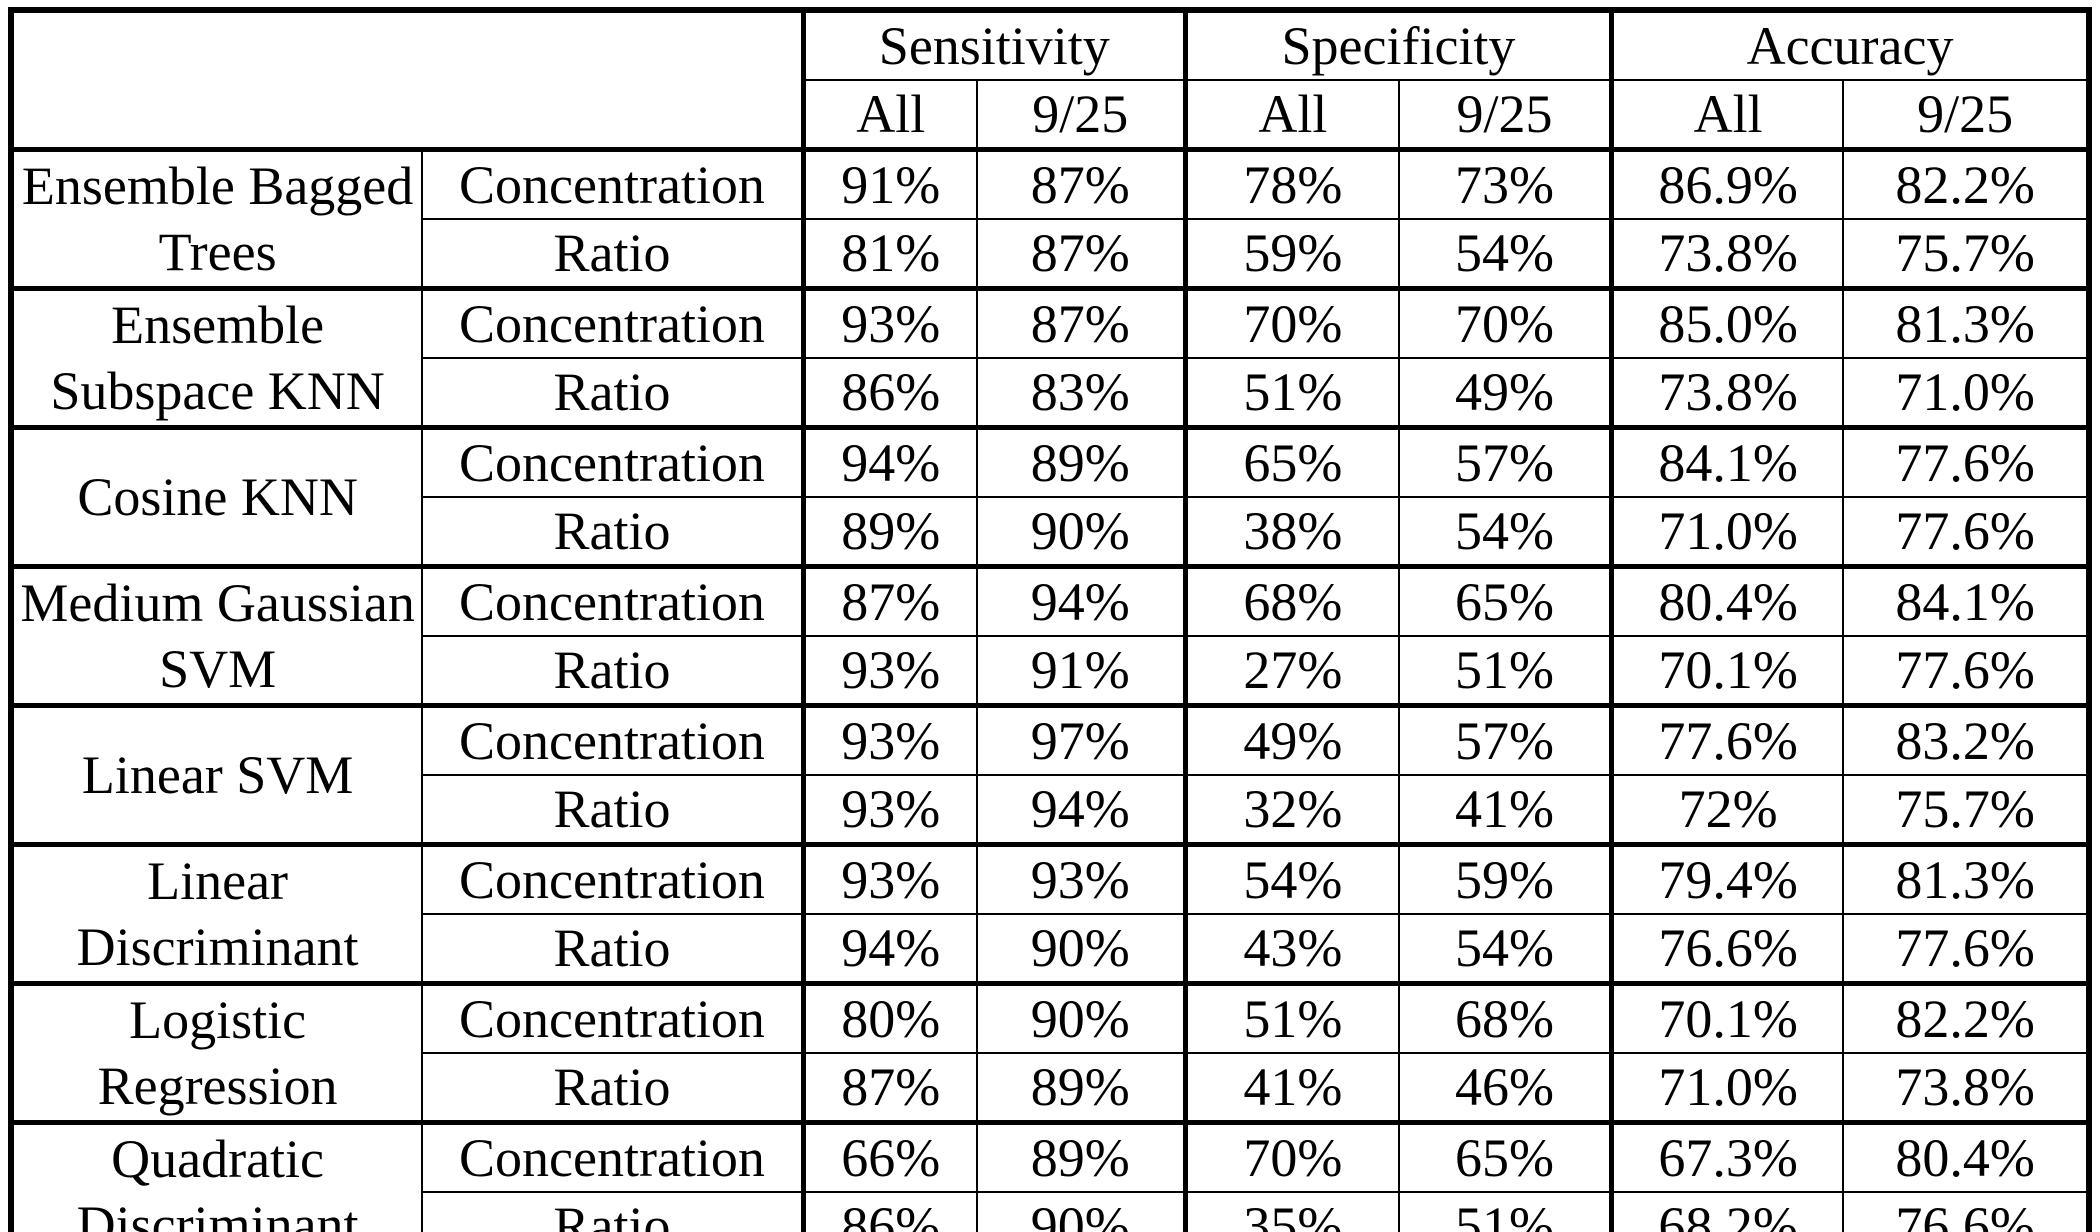  I want to click on model-name-cell: Ensemble Bagged Trees, so click(216, 218).